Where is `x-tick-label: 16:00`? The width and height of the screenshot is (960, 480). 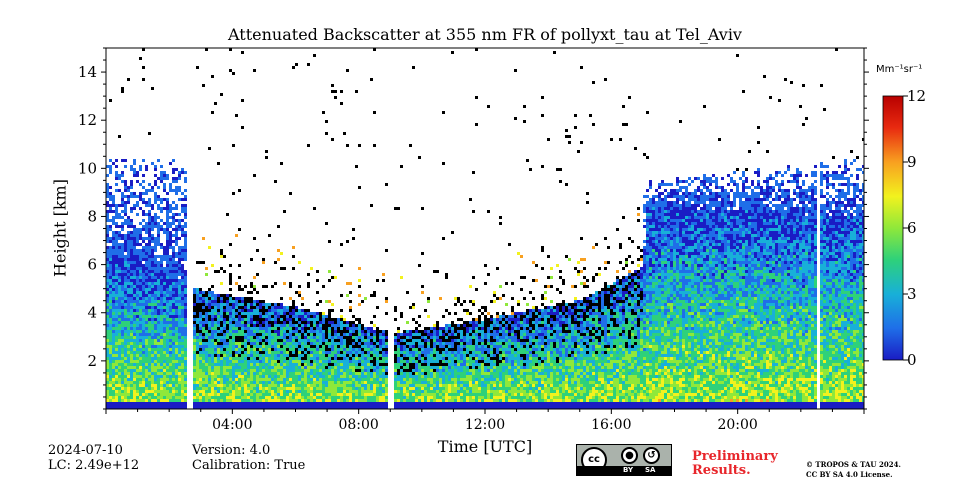
x-tick-label: 16:00 is located at coordinates (611, 425).